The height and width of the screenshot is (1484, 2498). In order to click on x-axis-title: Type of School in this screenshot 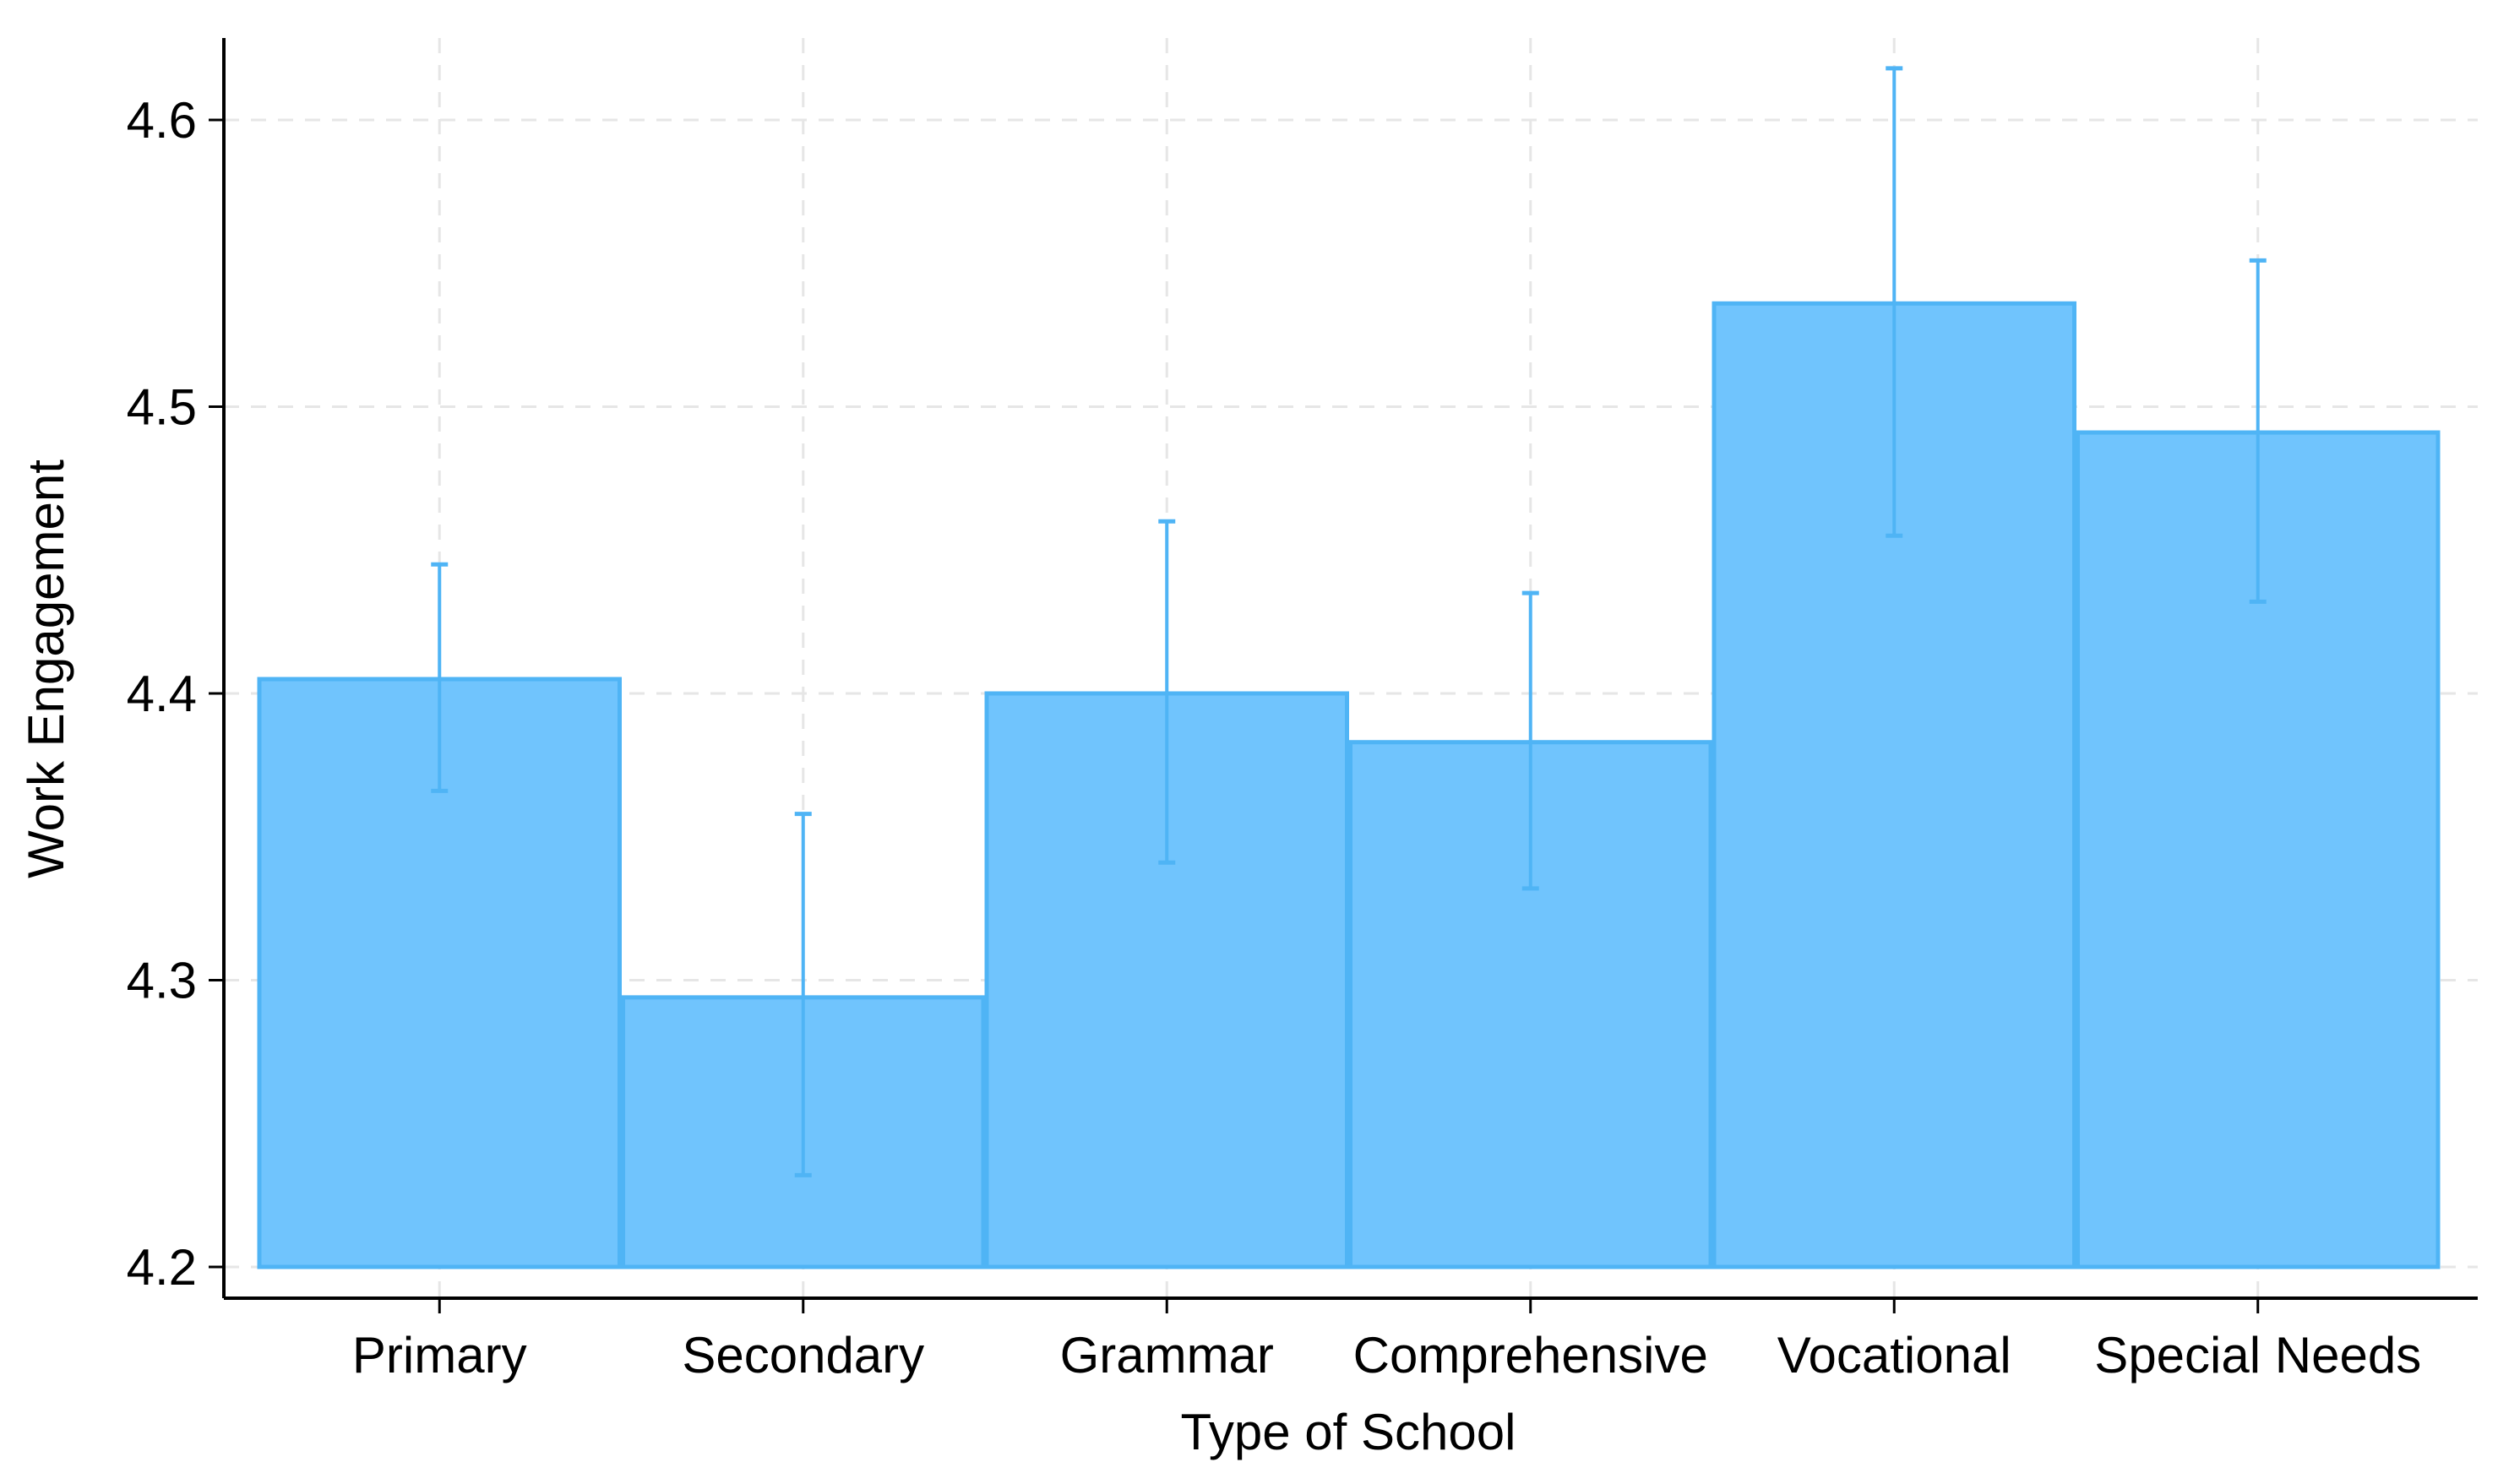, I will do `click(1348, 1432)`.